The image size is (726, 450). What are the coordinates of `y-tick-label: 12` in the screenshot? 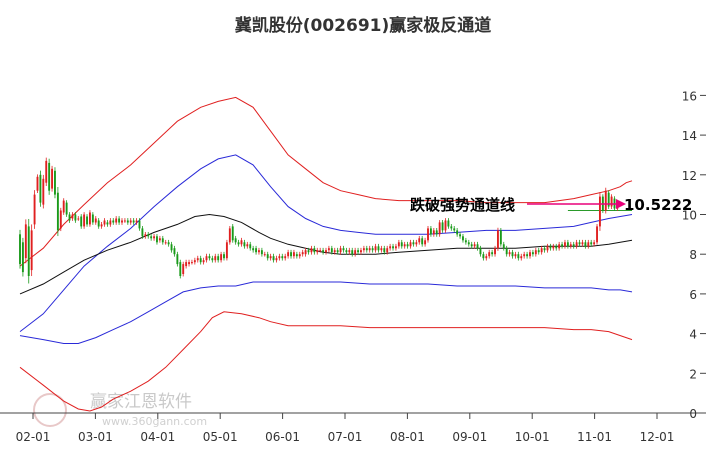 It's located at (689, 176).